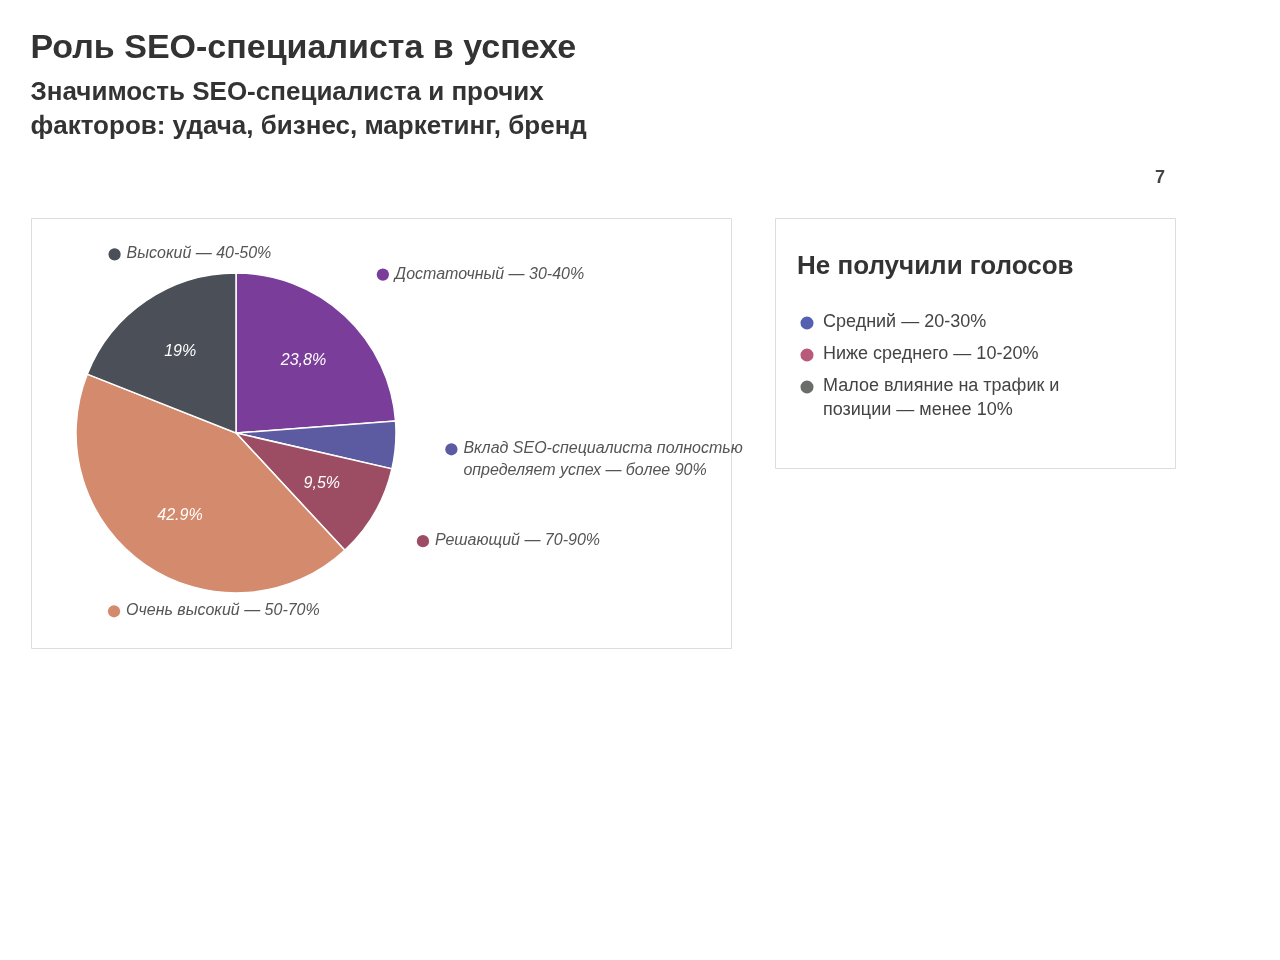  I want to click on data-label: 42.9%, so click(180, 514).